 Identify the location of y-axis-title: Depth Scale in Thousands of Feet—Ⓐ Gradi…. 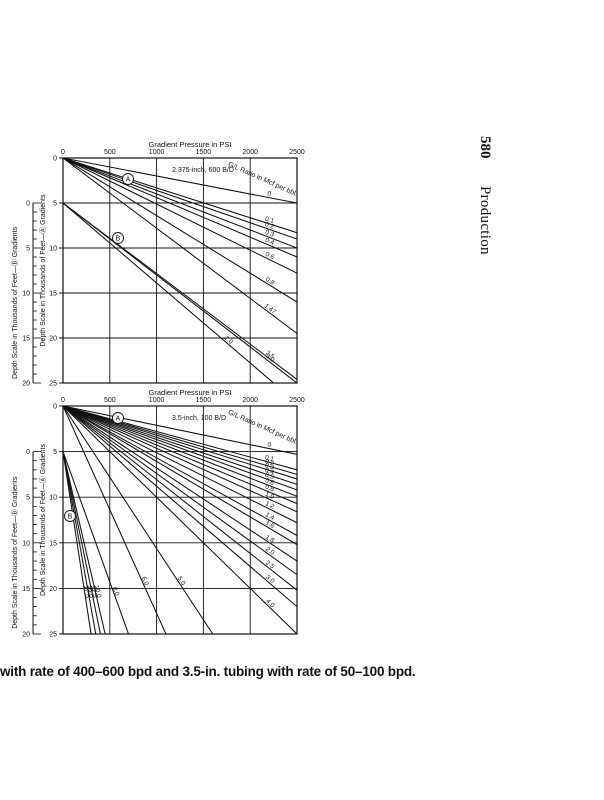
(43, 270).